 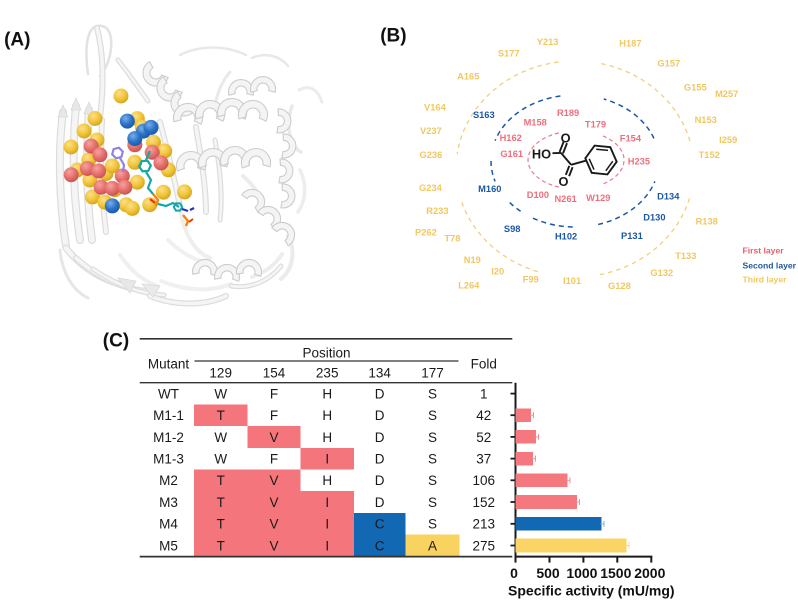 I want to click on svg-text: V237, so click(x=431, y=131).